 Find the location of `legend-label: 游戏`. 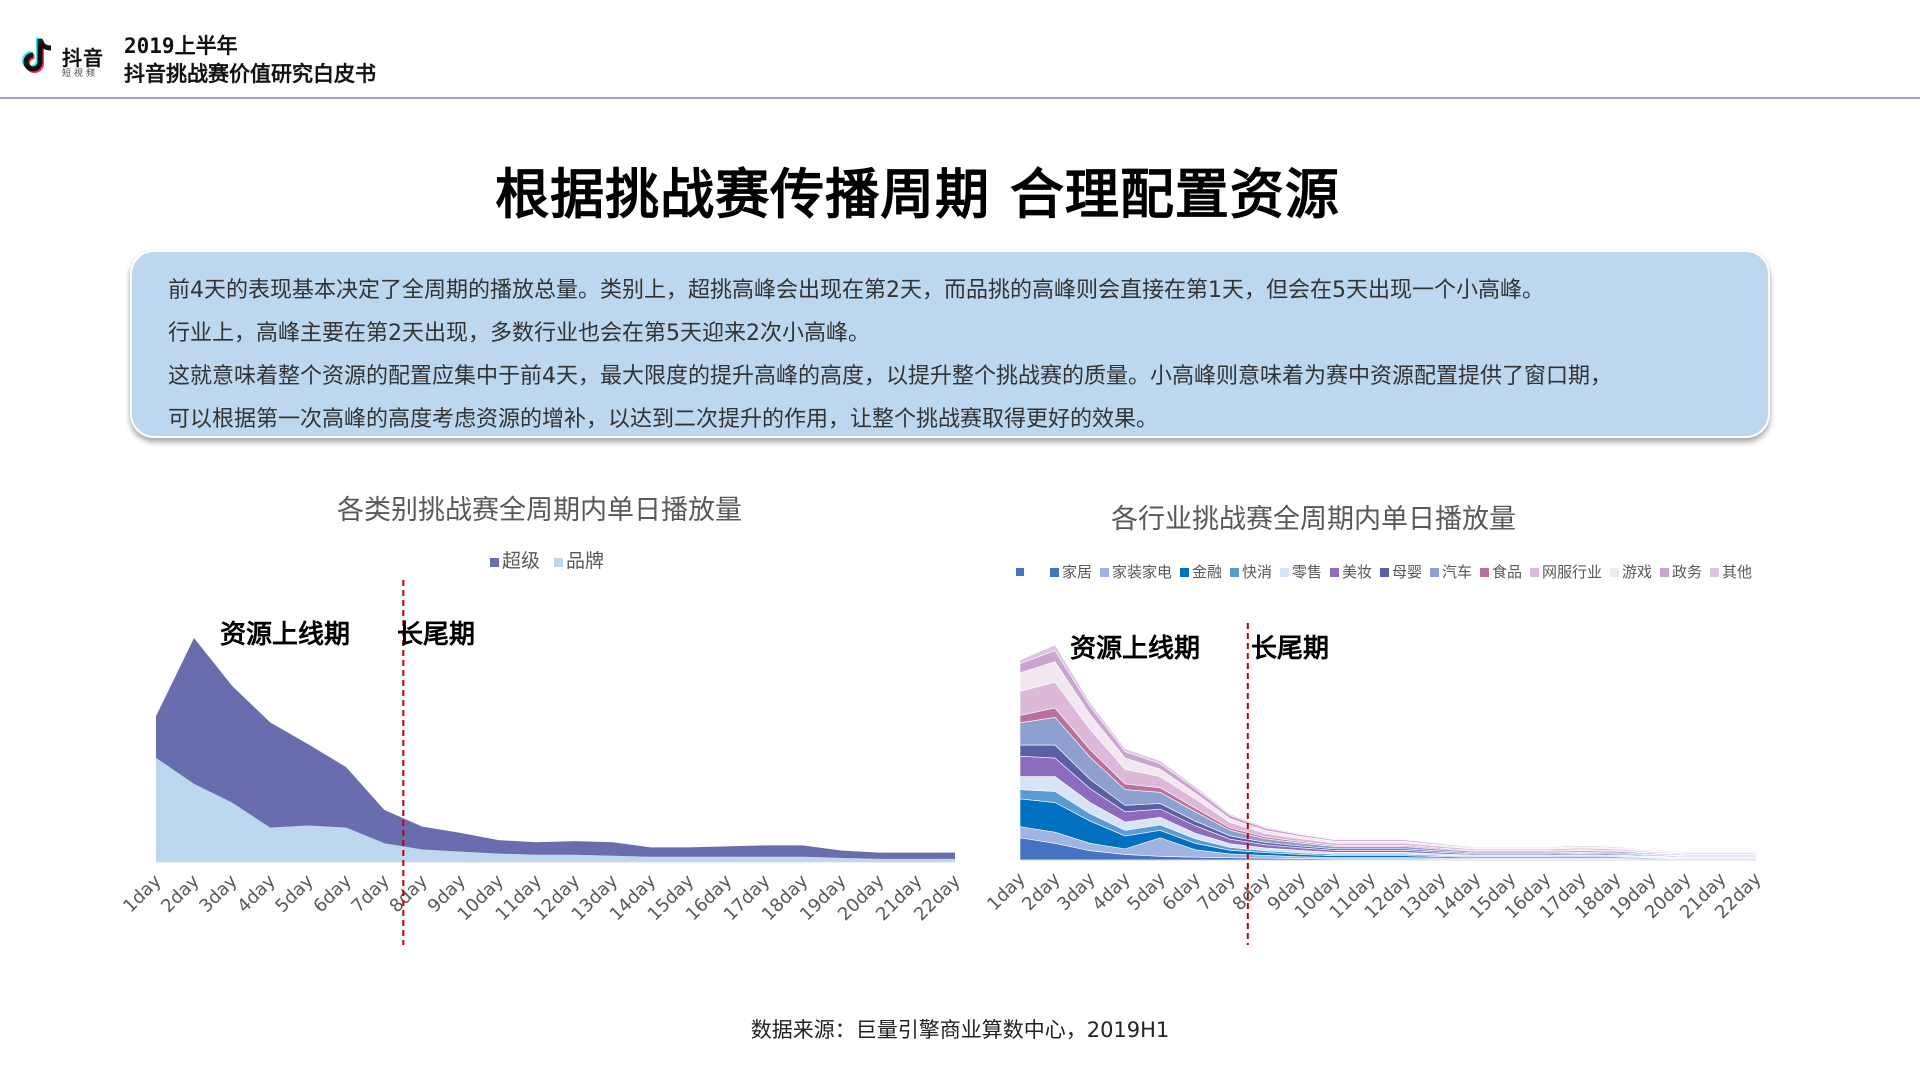

legend-label: 游戏 is located at coordinates (1637, 572).